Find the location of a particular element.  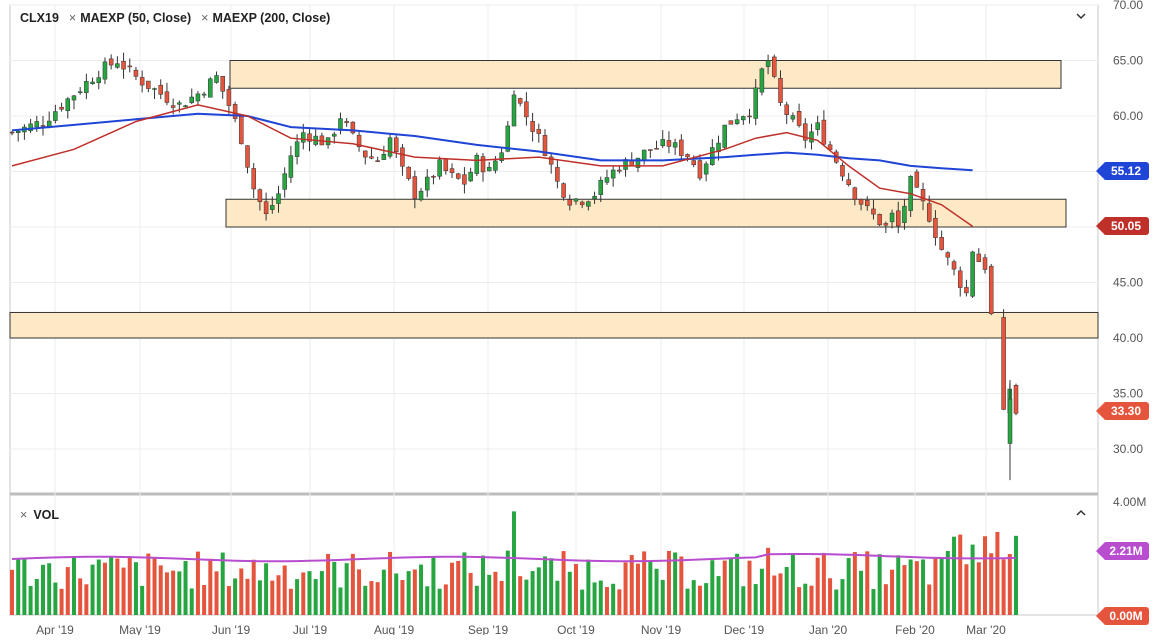

price-tick-label: 35.00 is located at coordinates (1128, 394).